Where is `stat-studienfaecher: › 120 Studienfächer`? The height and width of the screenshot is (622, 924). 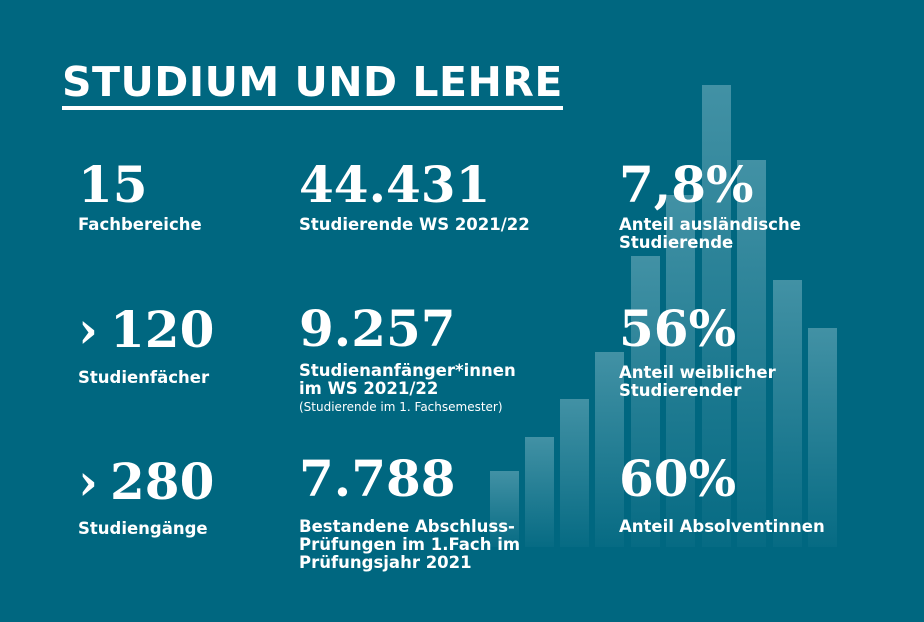 stat-studienfaecher: › 120 Studienfächer is located at coordinates (146, 345).